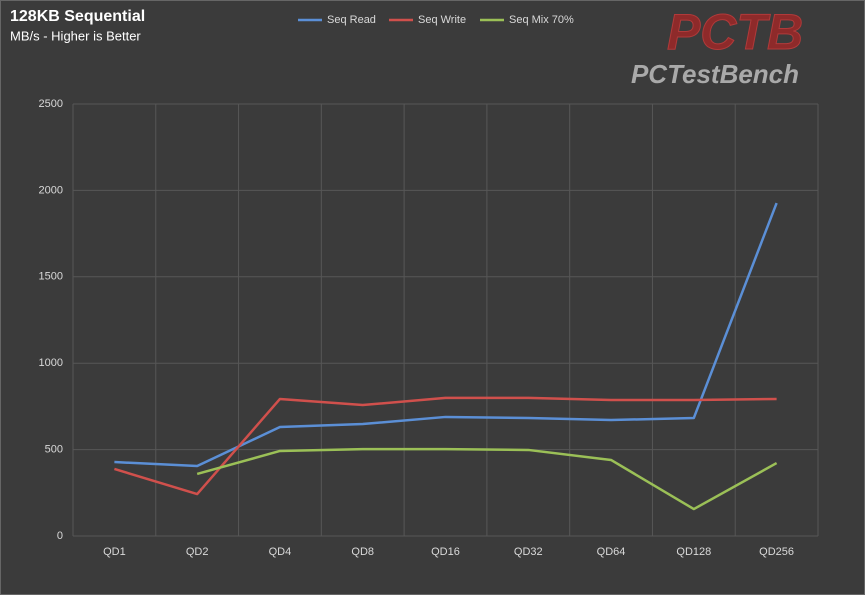  Describe the element at coordinates (51, 190) in the screenshot. I see `y-tick-label: 2000` at that location.